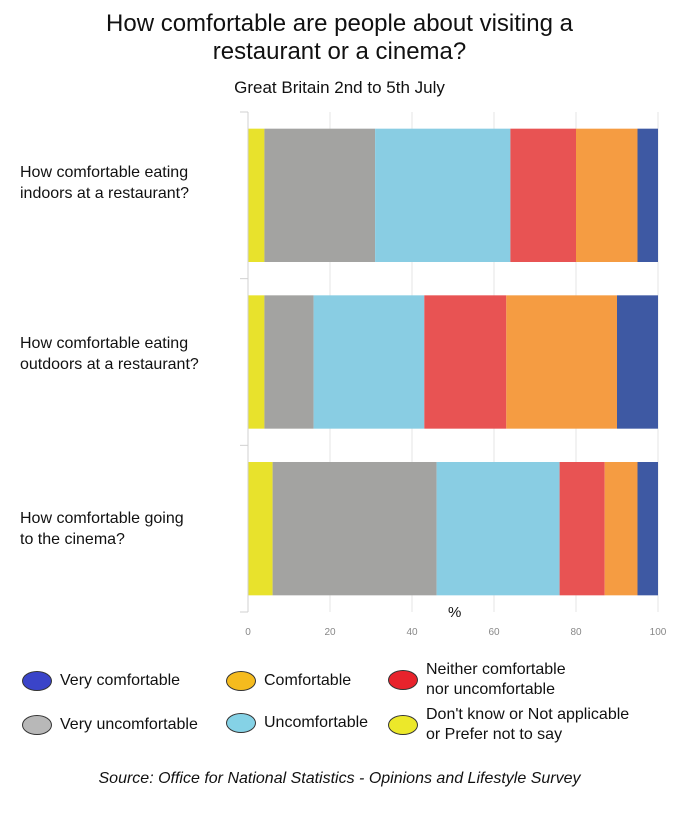  I want to click on legend-label-line: Very comfortable, so click(120, 680).